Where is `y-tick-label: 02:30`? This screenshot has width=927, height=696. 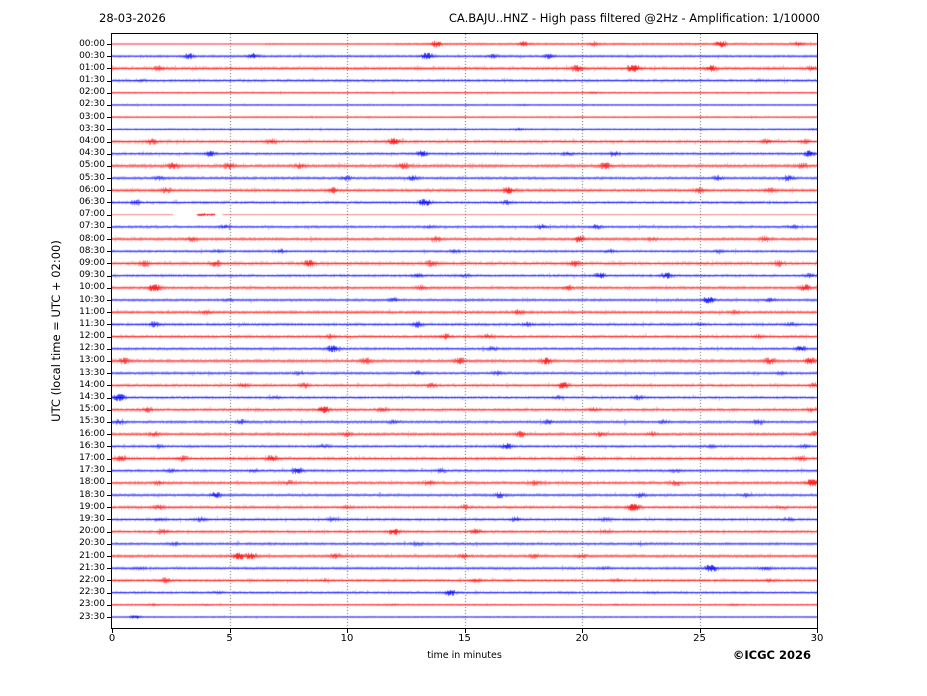
y-tick-label: 02:30 is located at coordinates (92, 104).